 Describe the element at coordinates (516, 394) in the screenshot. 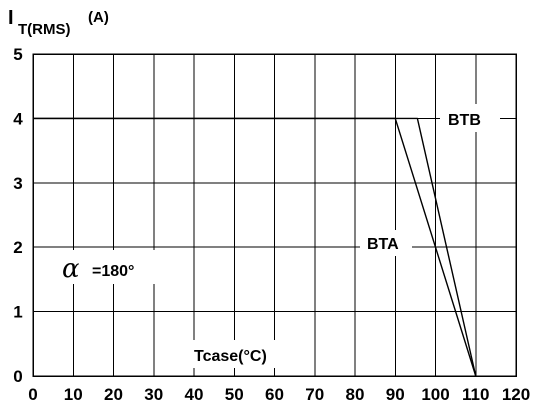

I see `x-tick-label: 120` at that location.